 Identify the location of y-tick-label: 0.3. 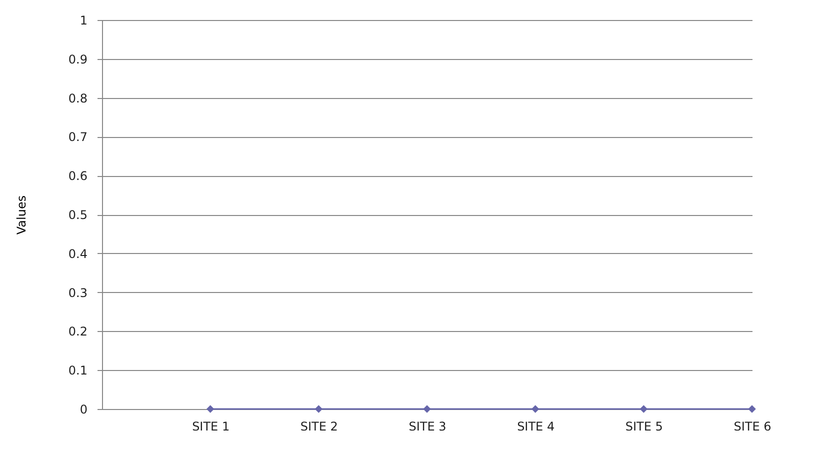
(78, 293).